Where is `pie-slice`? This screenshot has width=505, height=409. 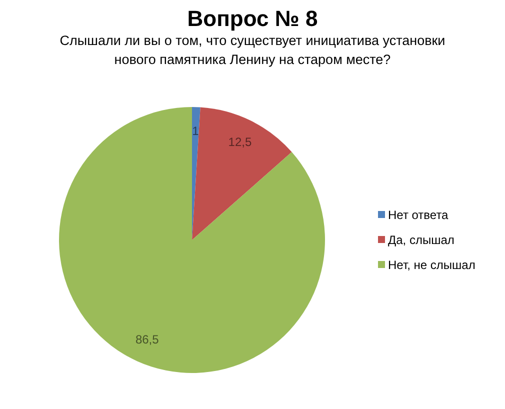
pie-slice is located at coordinates (242, 173).